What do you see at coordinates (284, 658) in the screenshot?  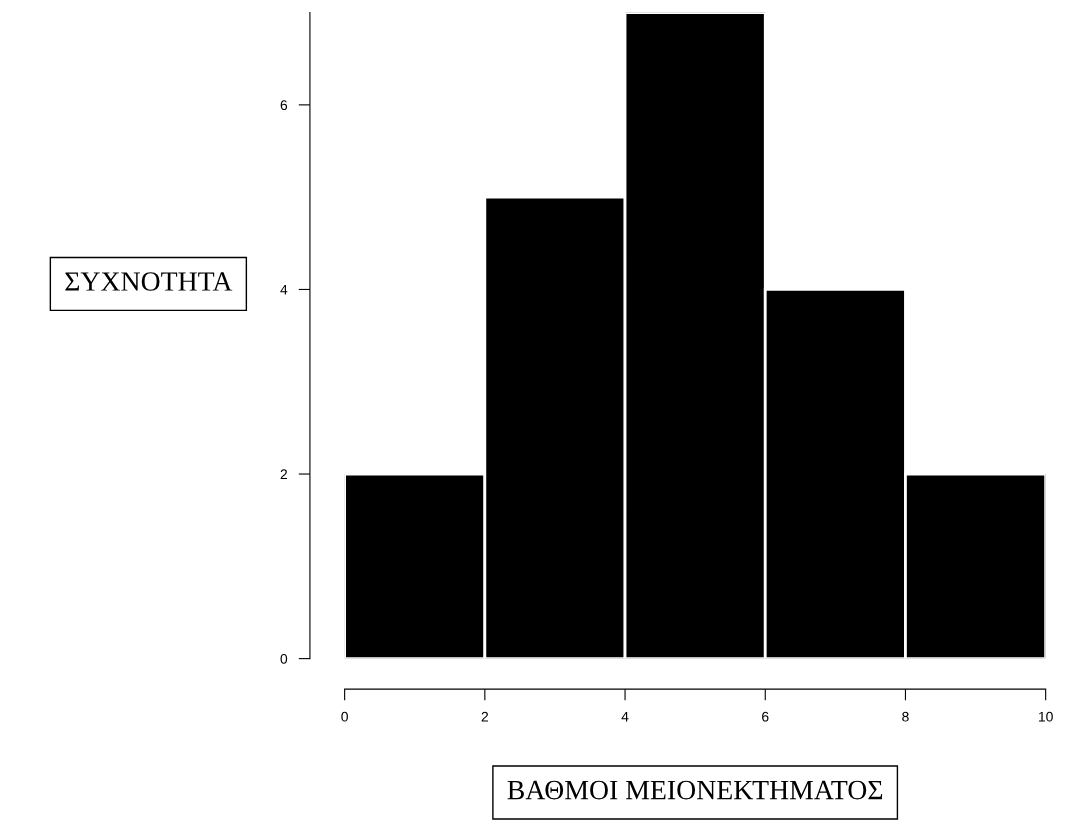 I see `y-tick-label: 0` at bounding box center [284, 658].